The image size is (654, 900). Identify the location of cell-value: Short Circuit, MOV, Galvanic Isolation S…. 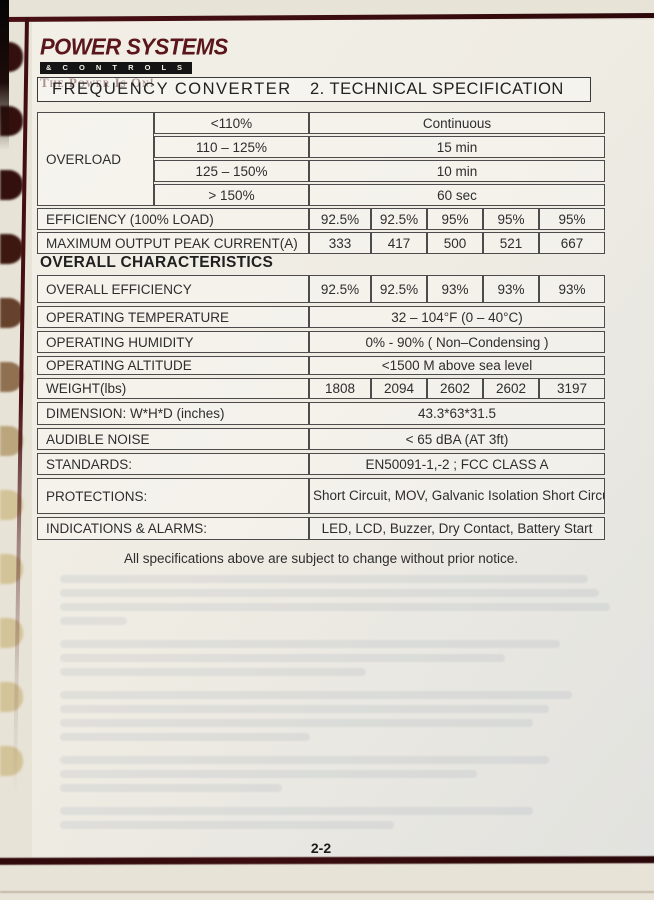
(457, 496).